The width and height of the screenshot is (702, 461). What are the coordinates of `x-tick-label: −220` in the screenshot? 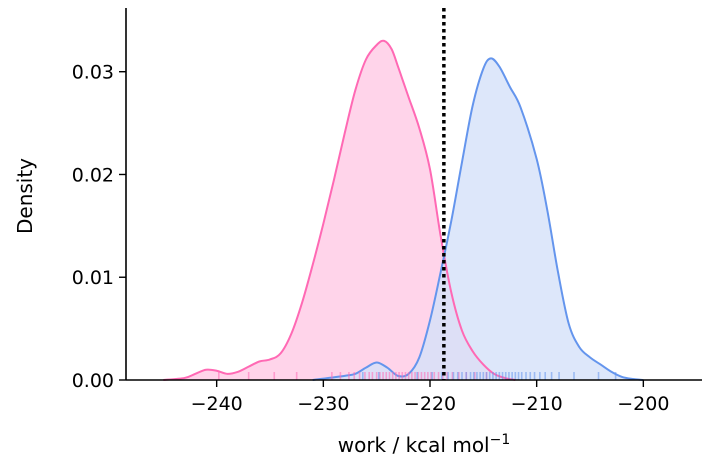 It's located at (430, 404).